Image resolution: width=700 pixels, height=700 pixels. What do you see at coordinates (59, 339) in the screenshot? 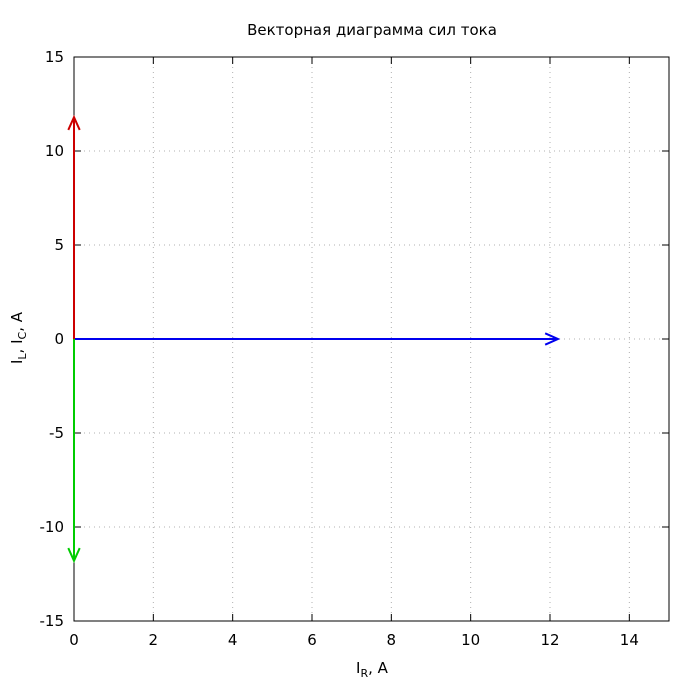
I see `y-tick-label: 0` at bounding box center [59, 339].